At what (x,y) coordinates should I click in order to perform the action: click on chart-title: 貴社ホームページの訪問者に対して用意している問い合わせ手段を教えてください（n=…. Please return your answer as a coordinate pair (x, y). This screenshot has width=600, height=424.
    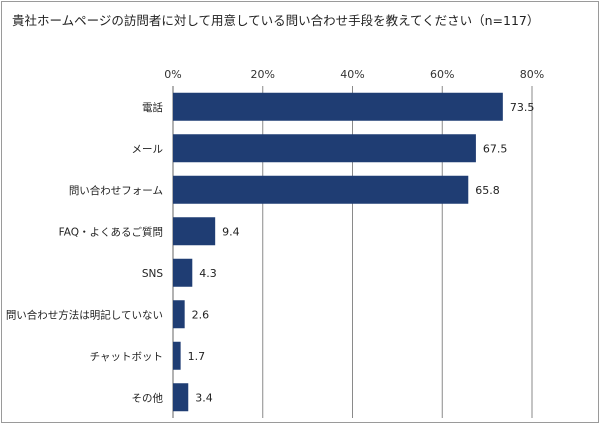
    Looking at the image, I should click on (276, 20).